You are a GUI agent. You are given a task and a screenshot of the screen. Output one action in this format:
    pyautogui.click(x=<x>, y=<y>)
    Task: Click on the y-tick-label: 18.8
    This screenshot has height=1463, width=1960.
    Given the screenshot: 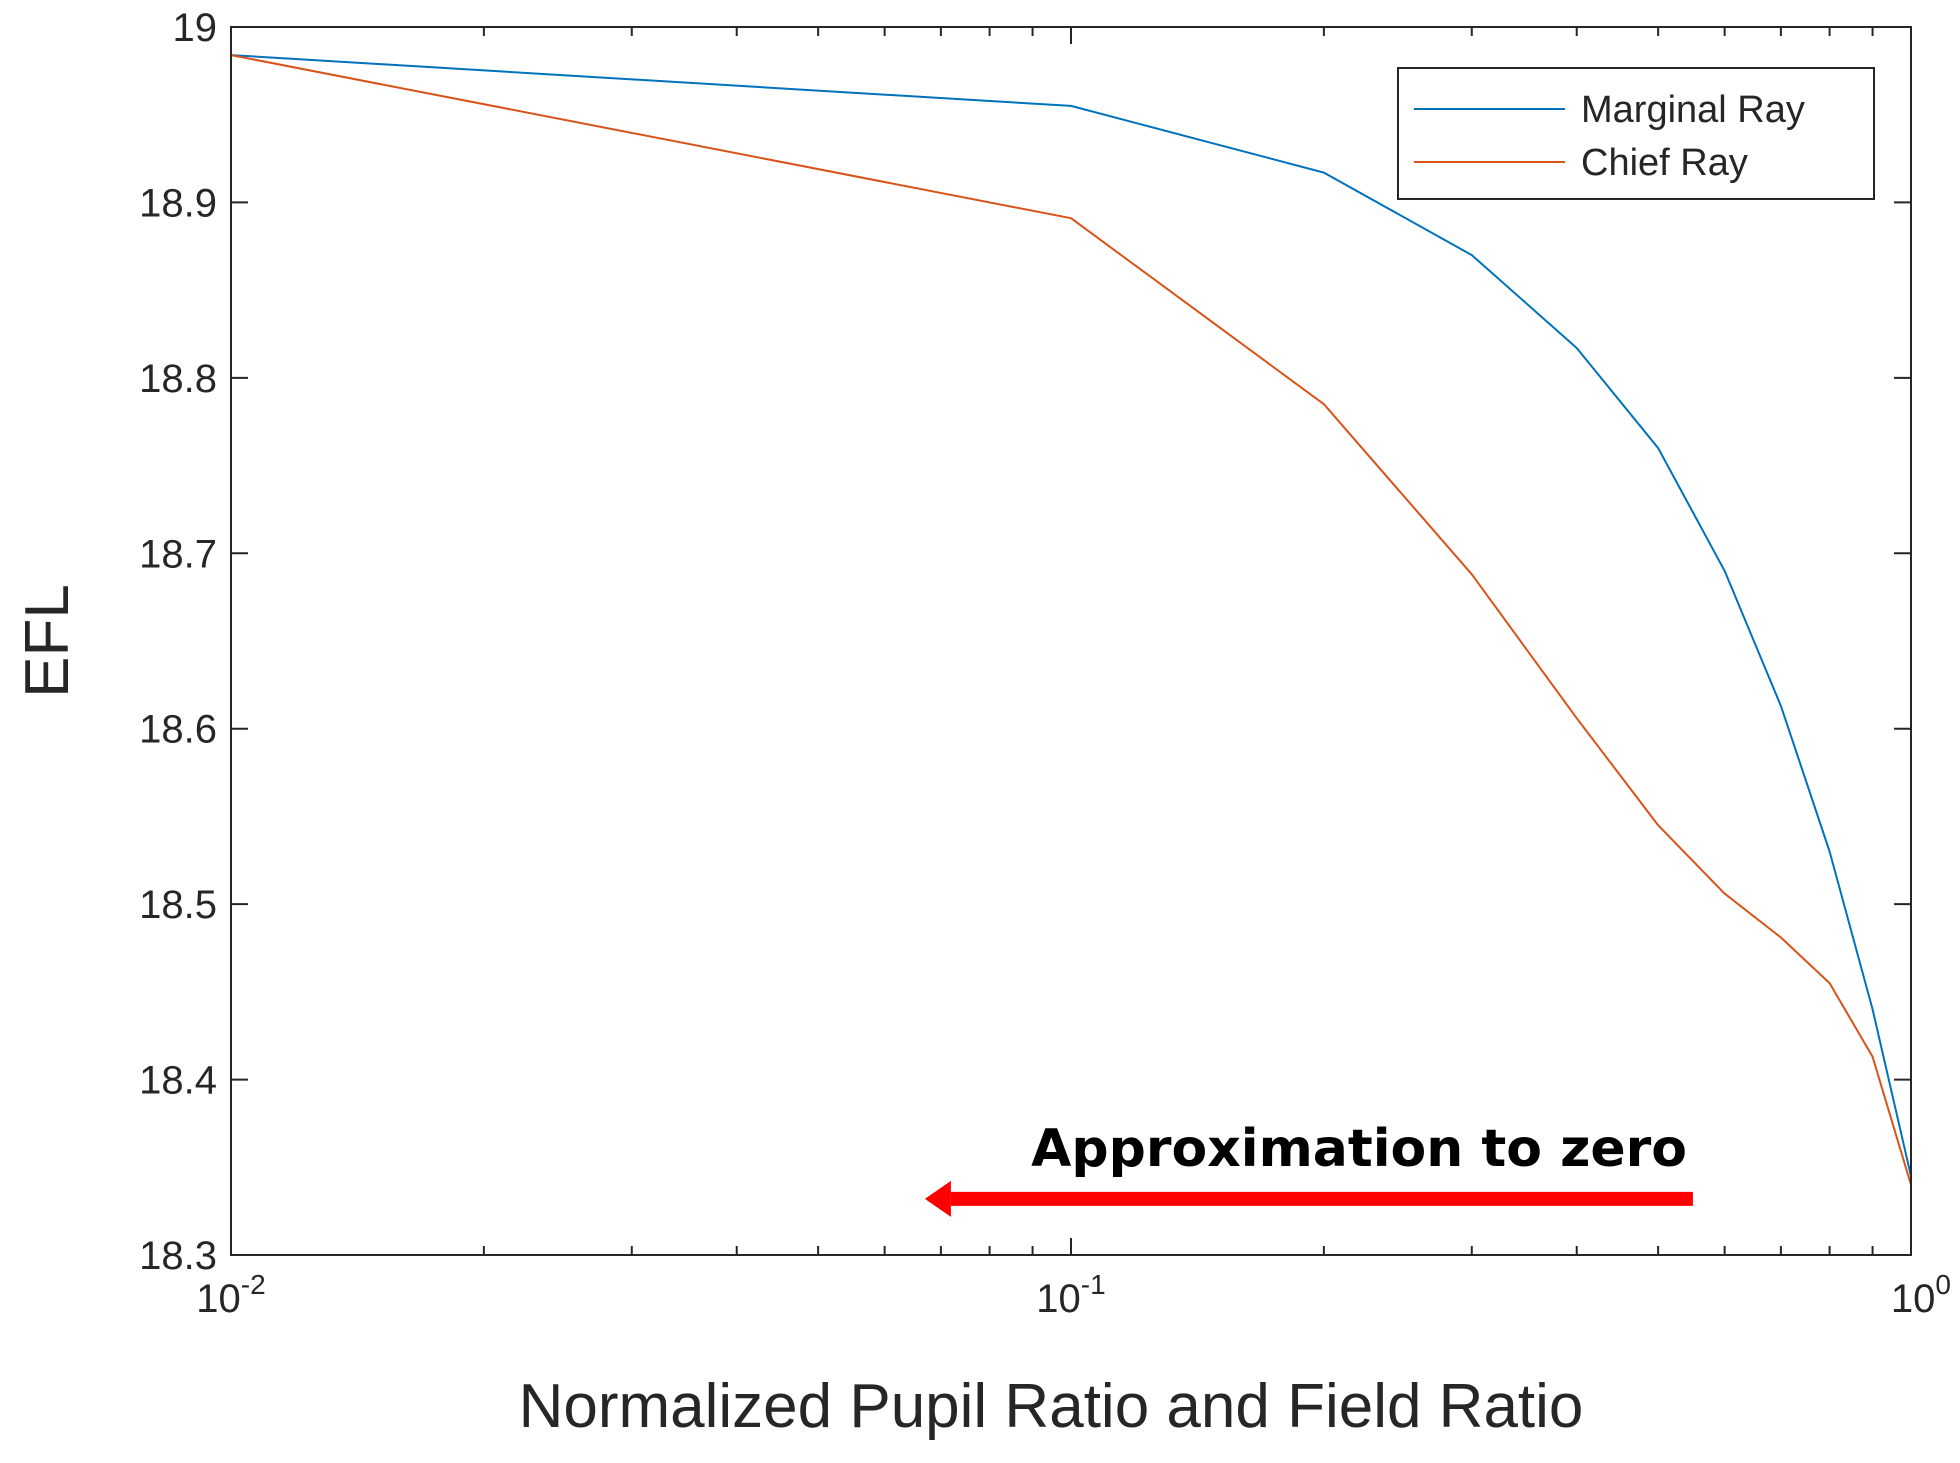 What is the action you would take?
    pyautogui.click(x=178, y=379)
    